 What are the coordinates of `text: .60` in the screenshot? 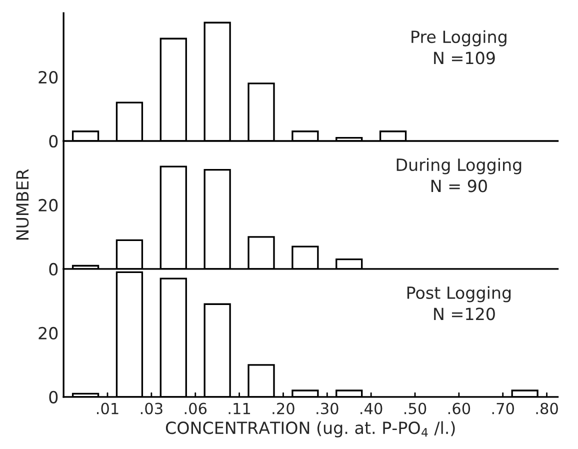 It's located at (459, 408).